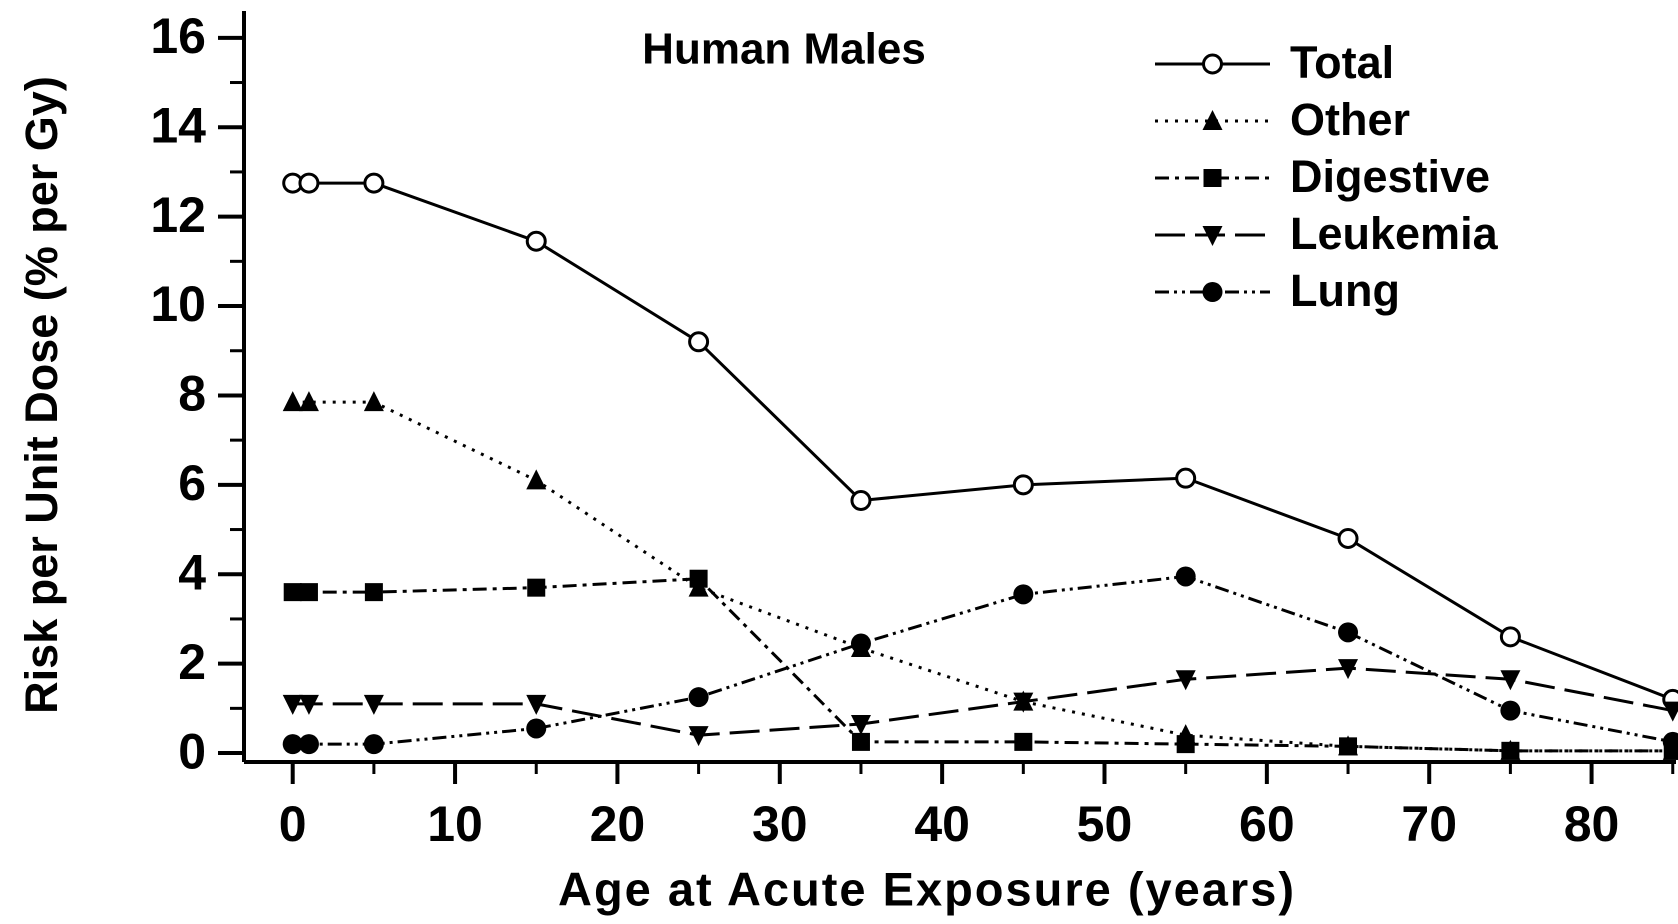 The width and height of the screenshot is (1678, 924). I want to click on x-tick-label: 80, so click(1592, 824).